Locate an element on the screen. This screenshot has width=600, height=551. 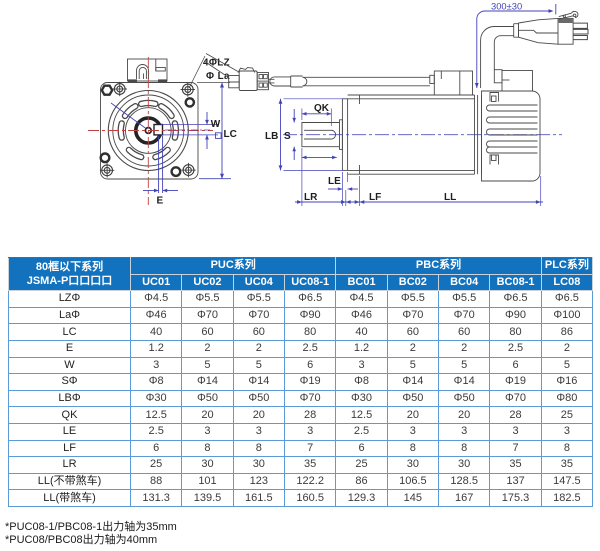
svg-text: W is located at coordinates (216, 124).